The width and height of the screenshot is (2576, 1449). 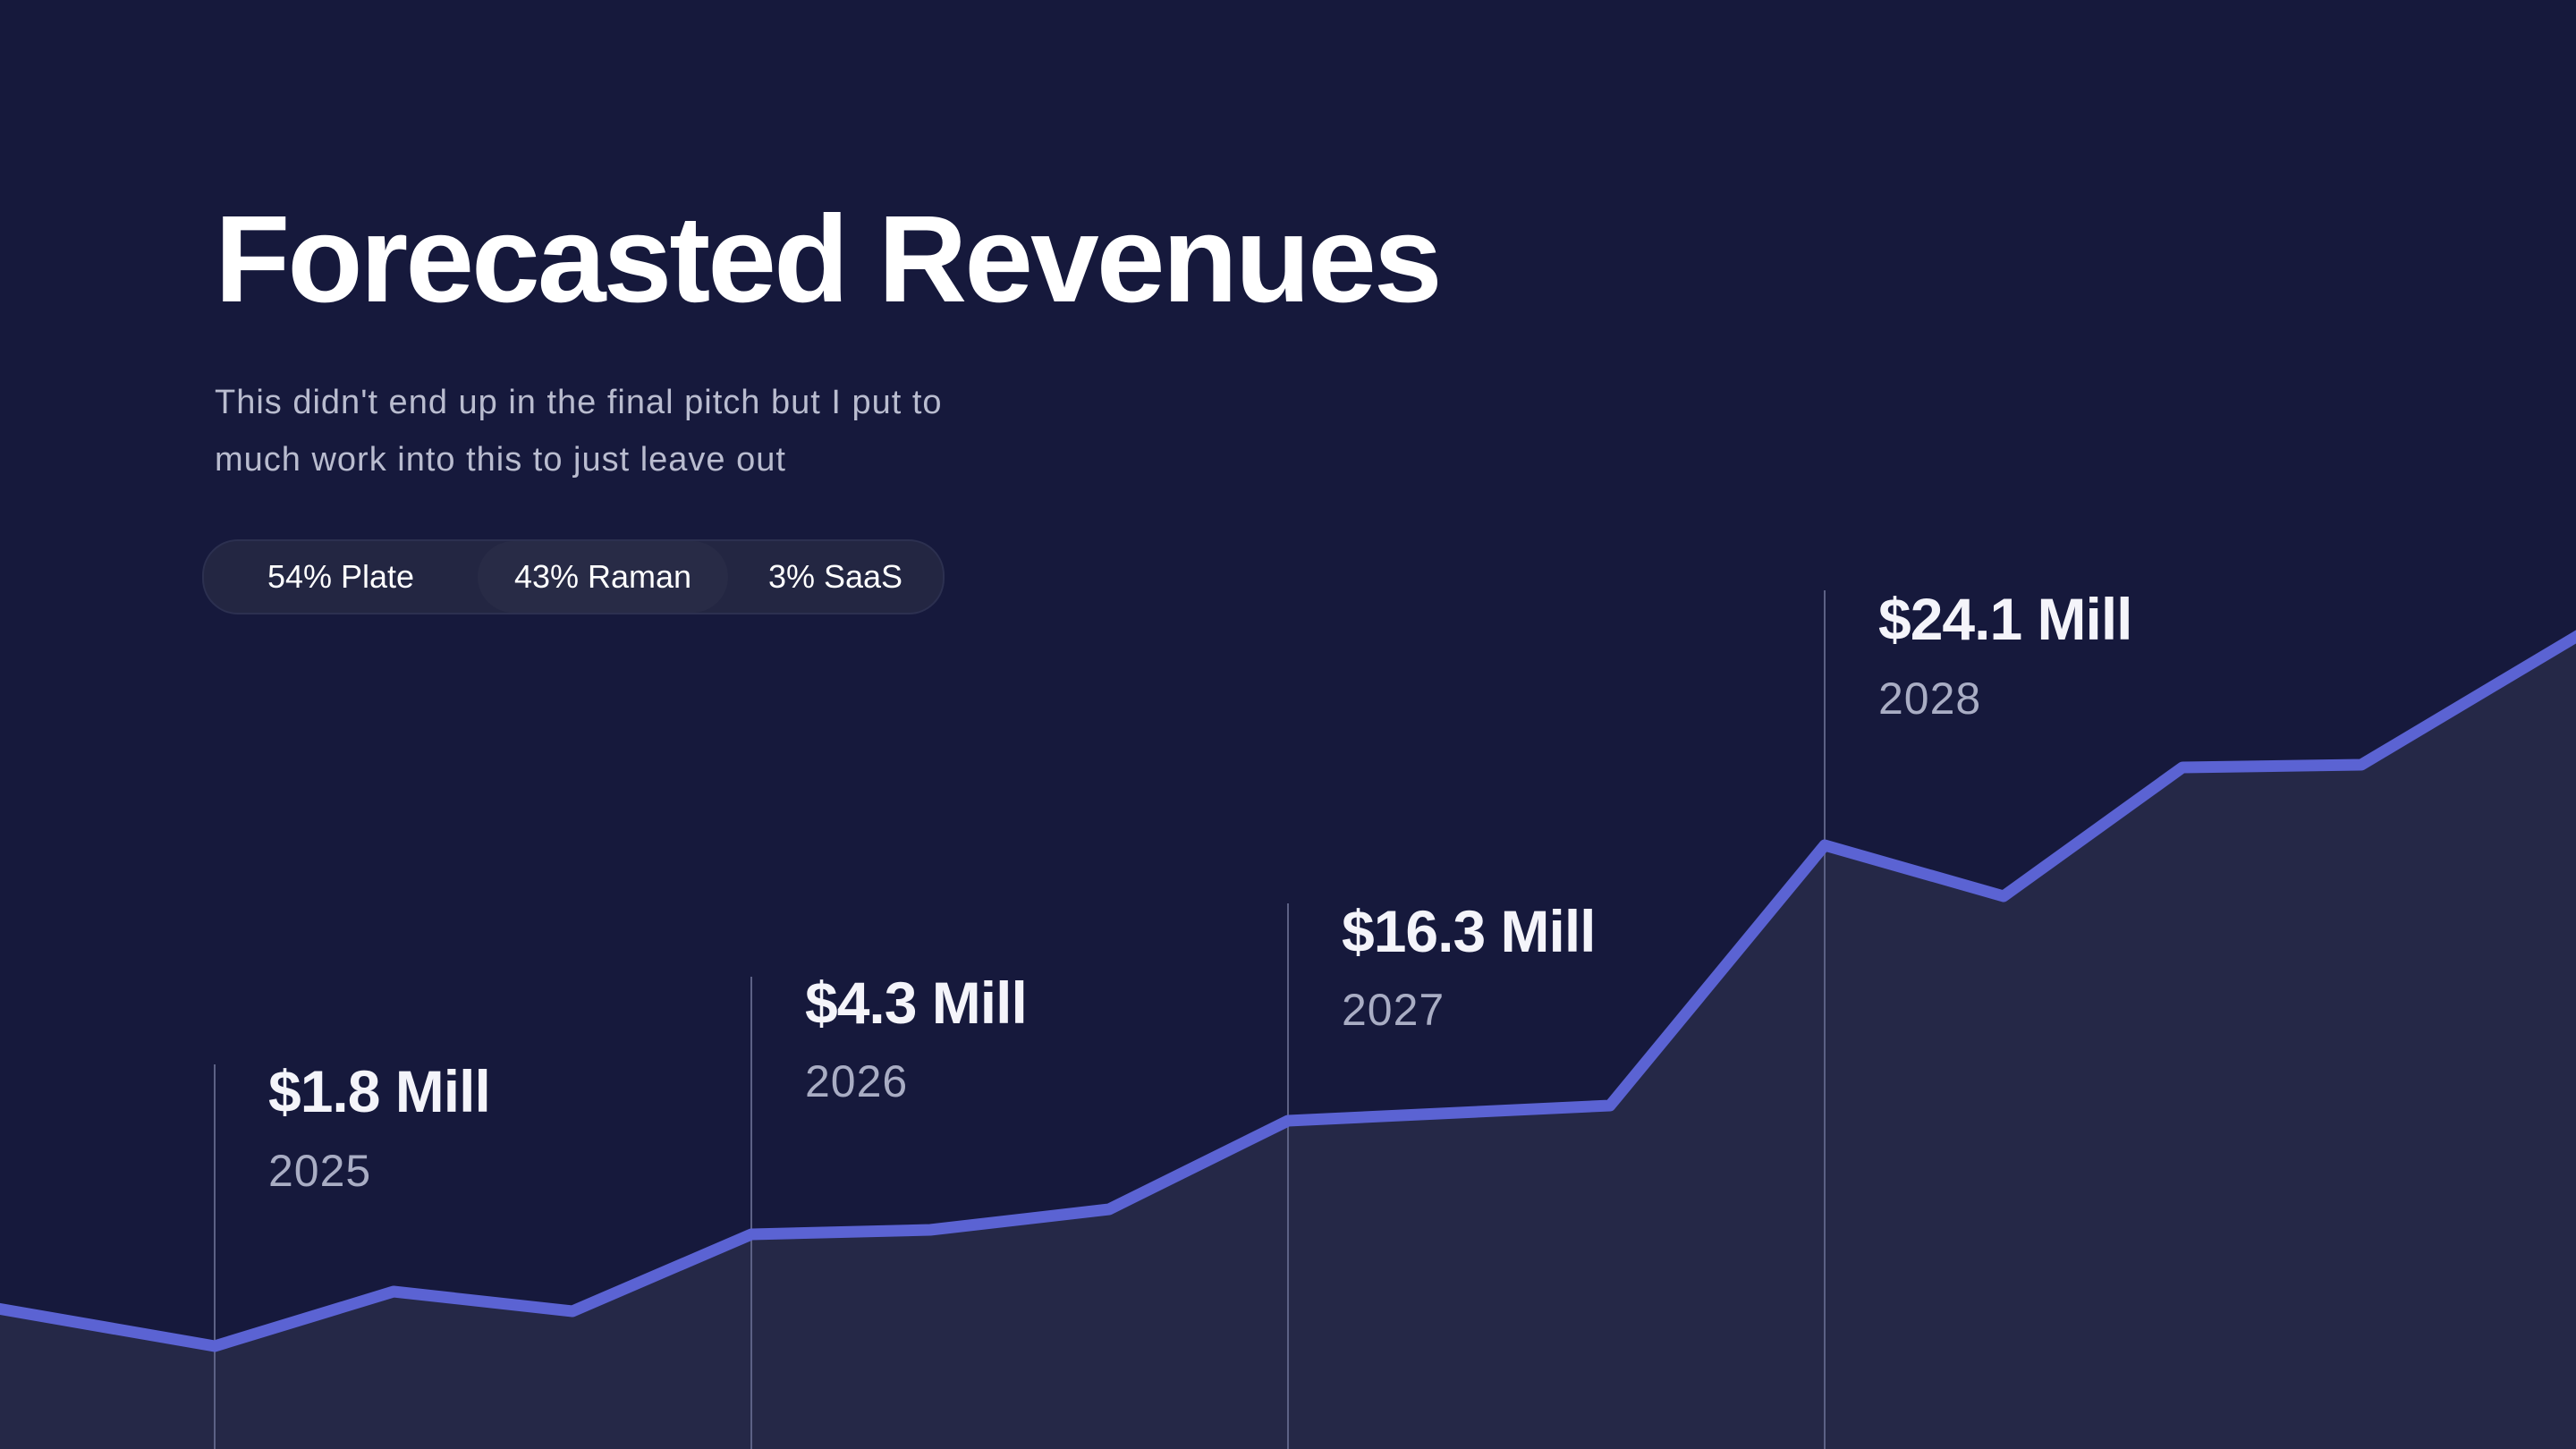 I want to click on segment-pill-plate: 54% Plate, so click(x=341, y=576).